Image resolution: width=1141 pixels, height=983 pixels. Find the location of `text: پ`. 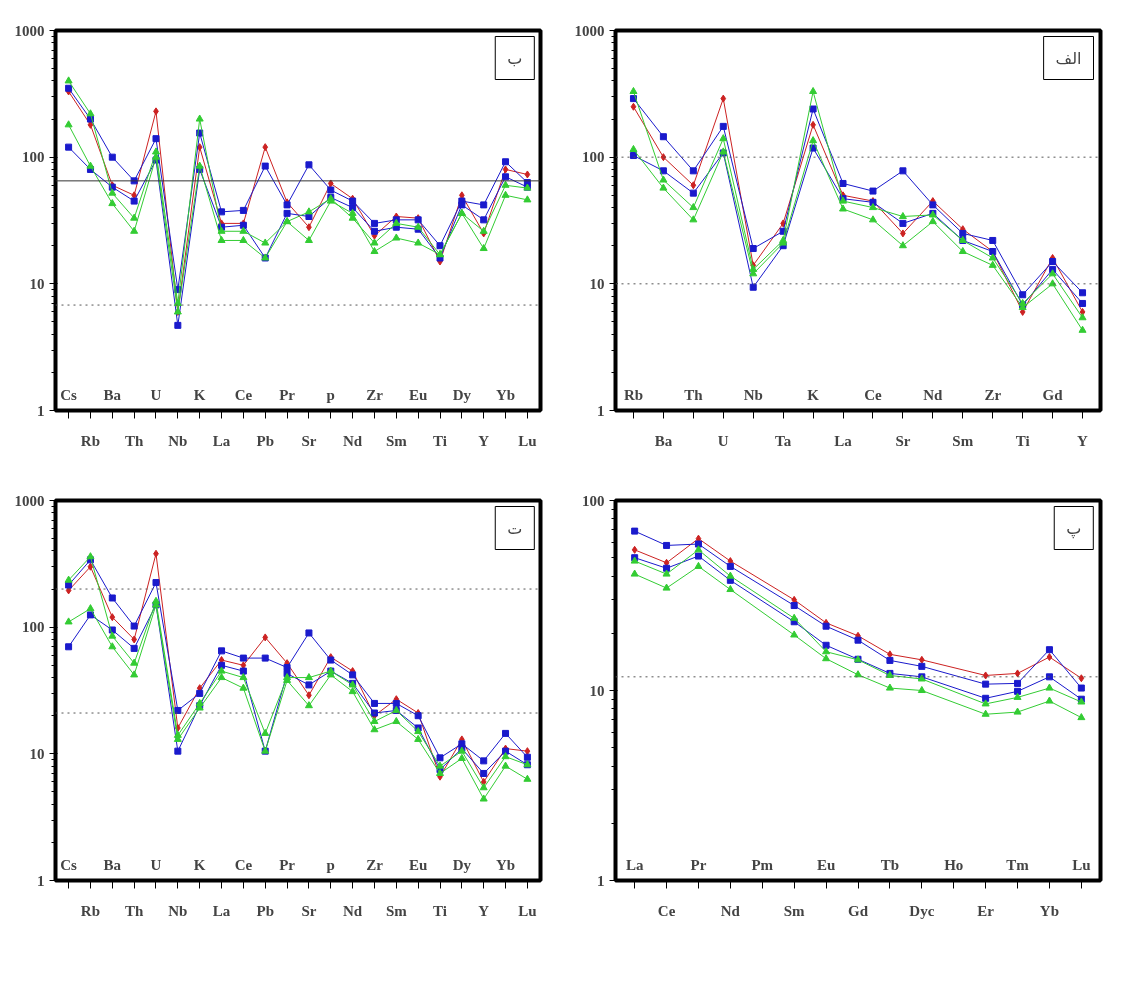

text: پ is located at coordinates (1074, 528).